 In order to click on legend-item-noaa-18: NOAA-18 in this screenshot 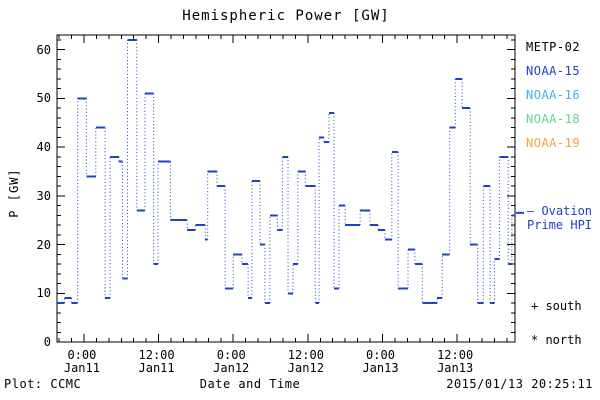, I will do `click(553, 119)`.